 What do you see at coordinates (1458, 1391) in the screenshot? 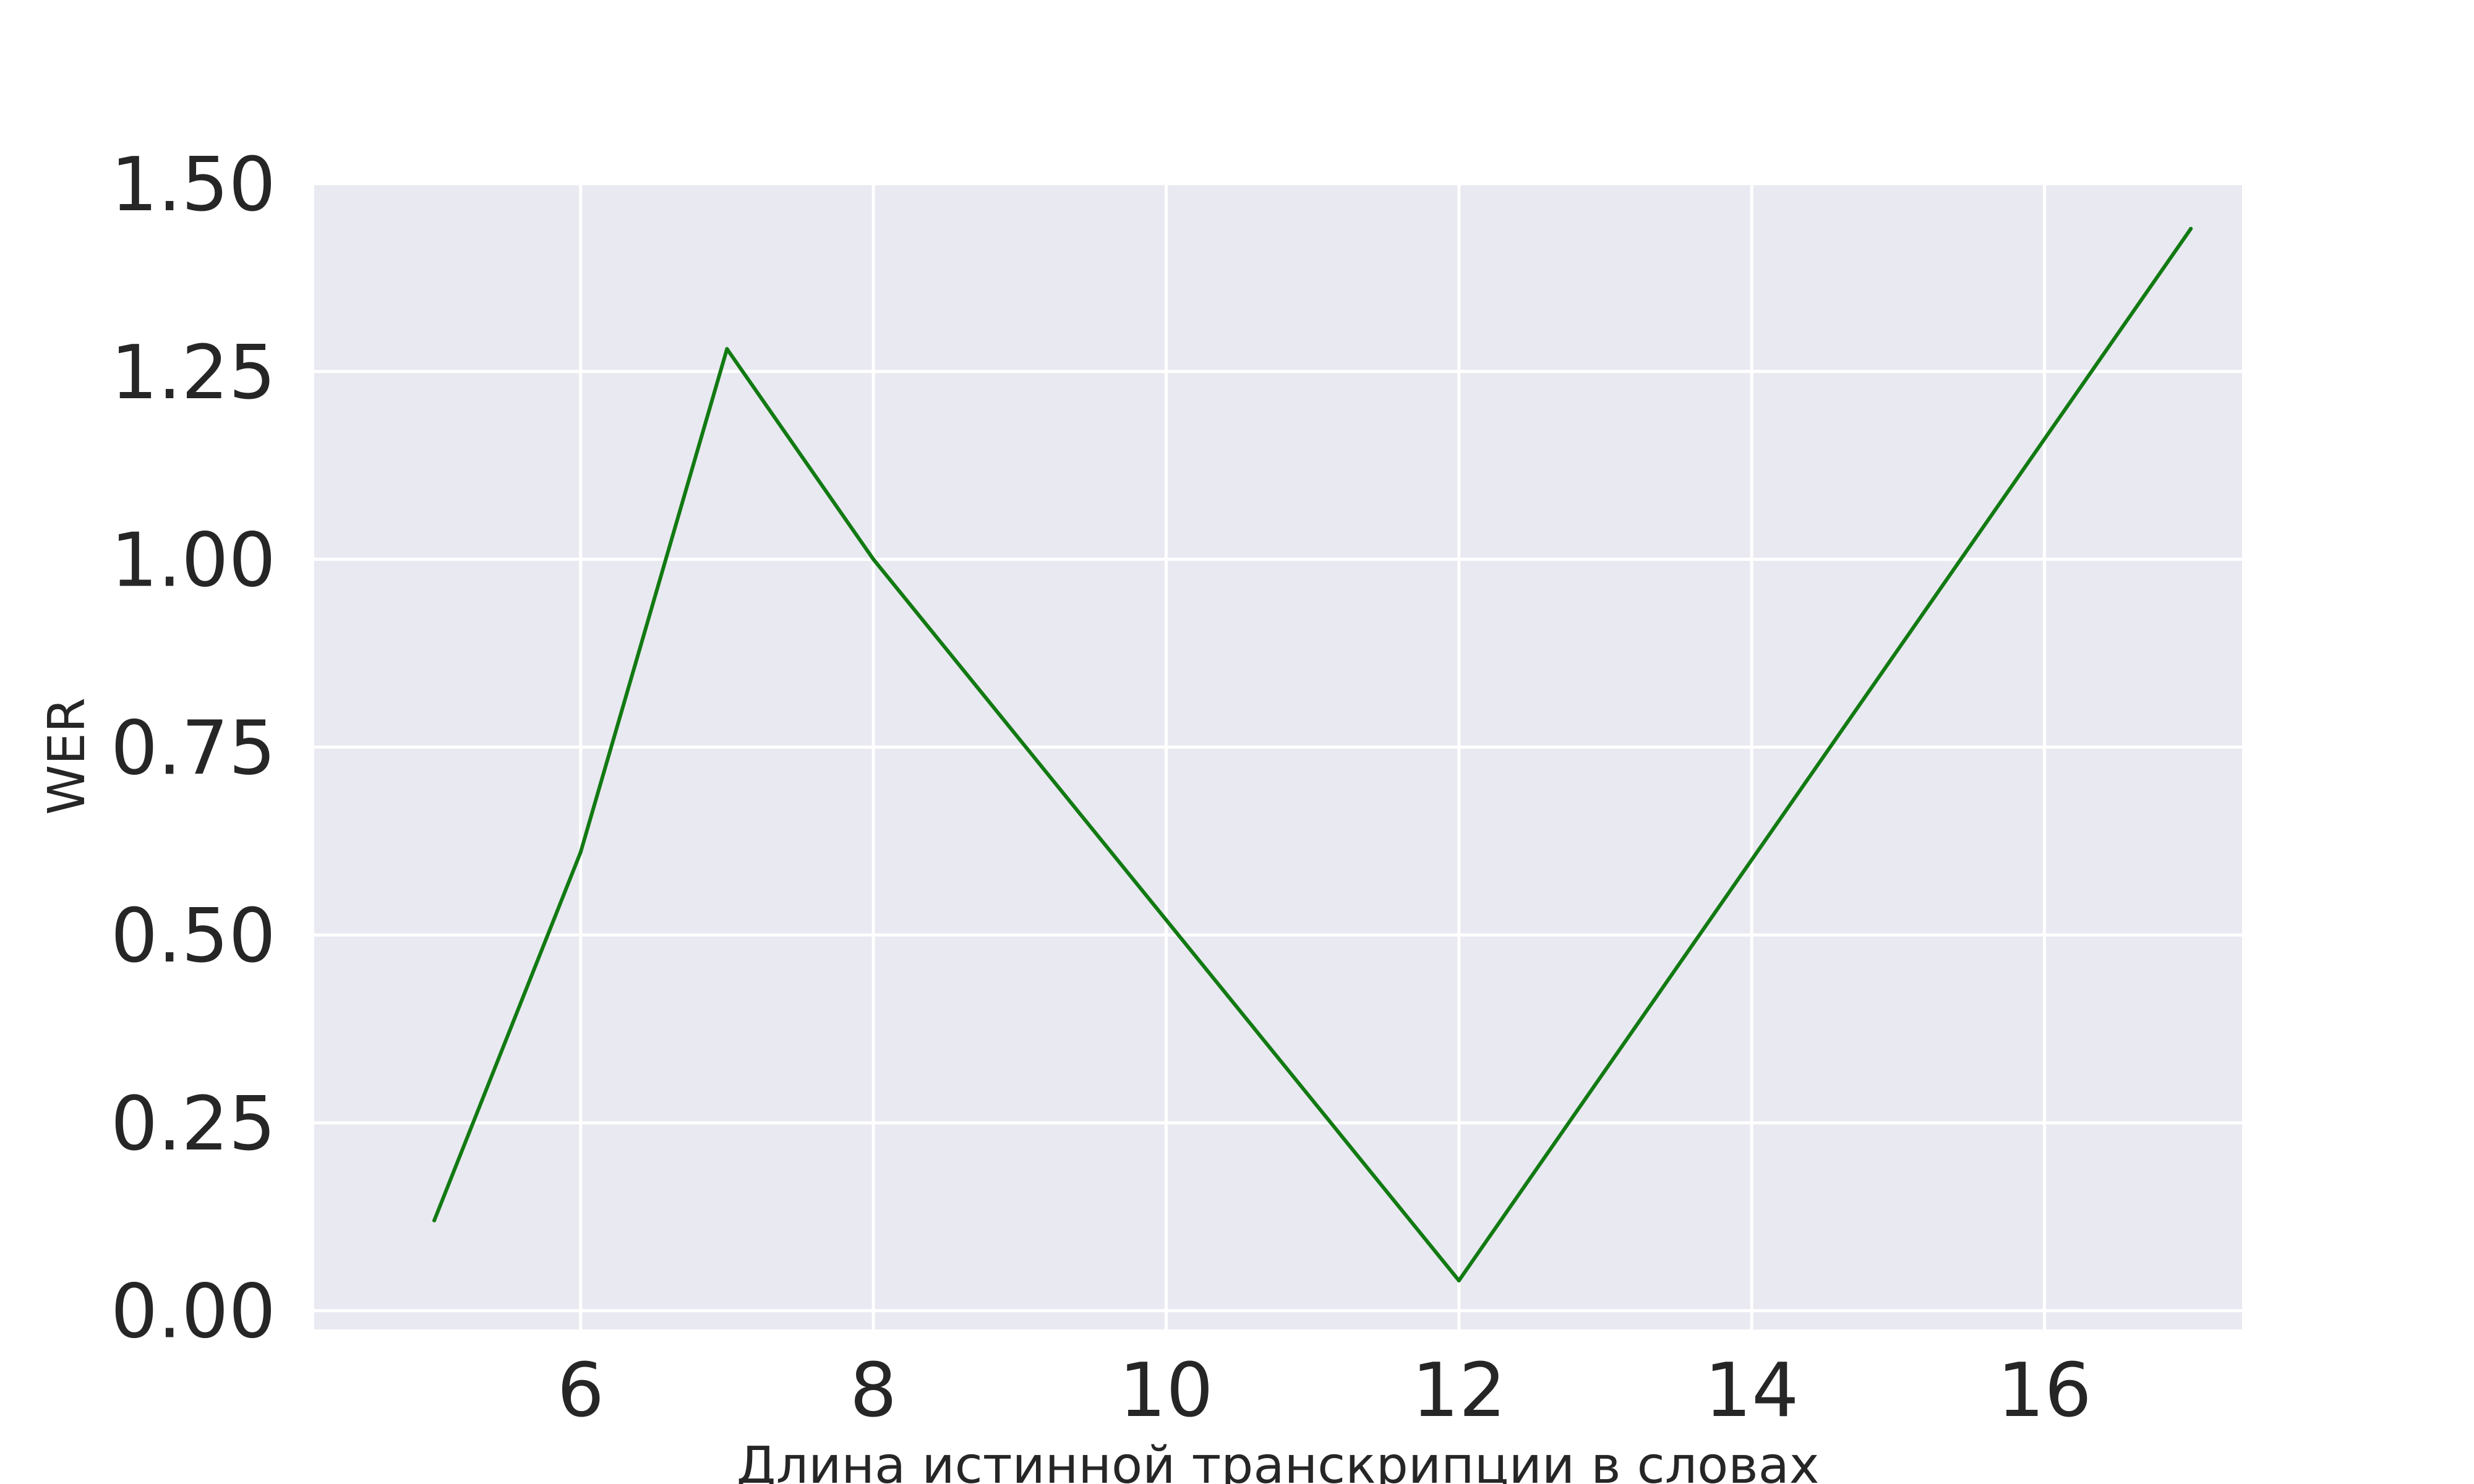
I see `x-tick-label: 12` at bounding box center [1458, 1391].